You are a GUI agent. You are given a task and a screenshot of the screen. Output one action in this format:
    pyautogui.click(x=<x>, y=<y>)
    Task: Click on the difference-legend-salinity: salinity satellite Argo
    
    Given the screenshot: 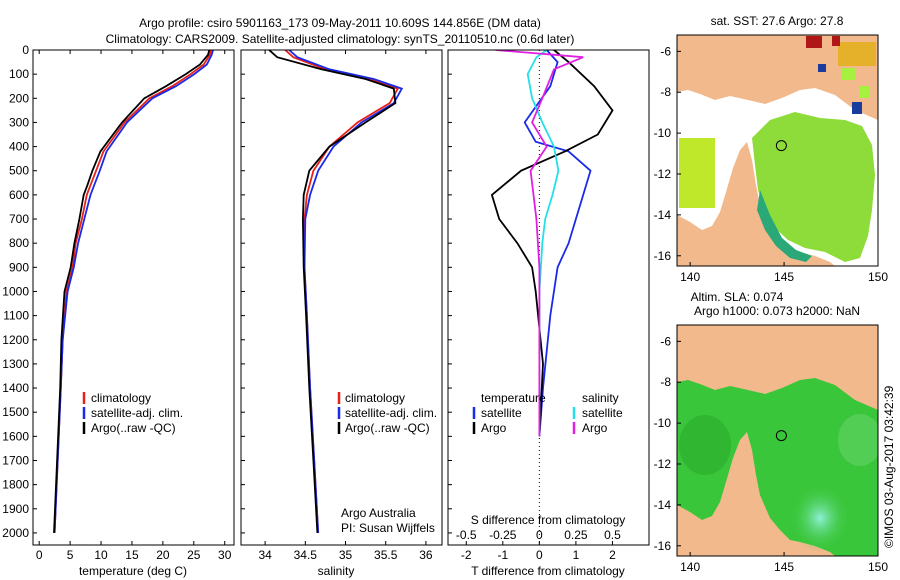 What is the action you would take?
    pyautogui.click(x=597, y=413)
    